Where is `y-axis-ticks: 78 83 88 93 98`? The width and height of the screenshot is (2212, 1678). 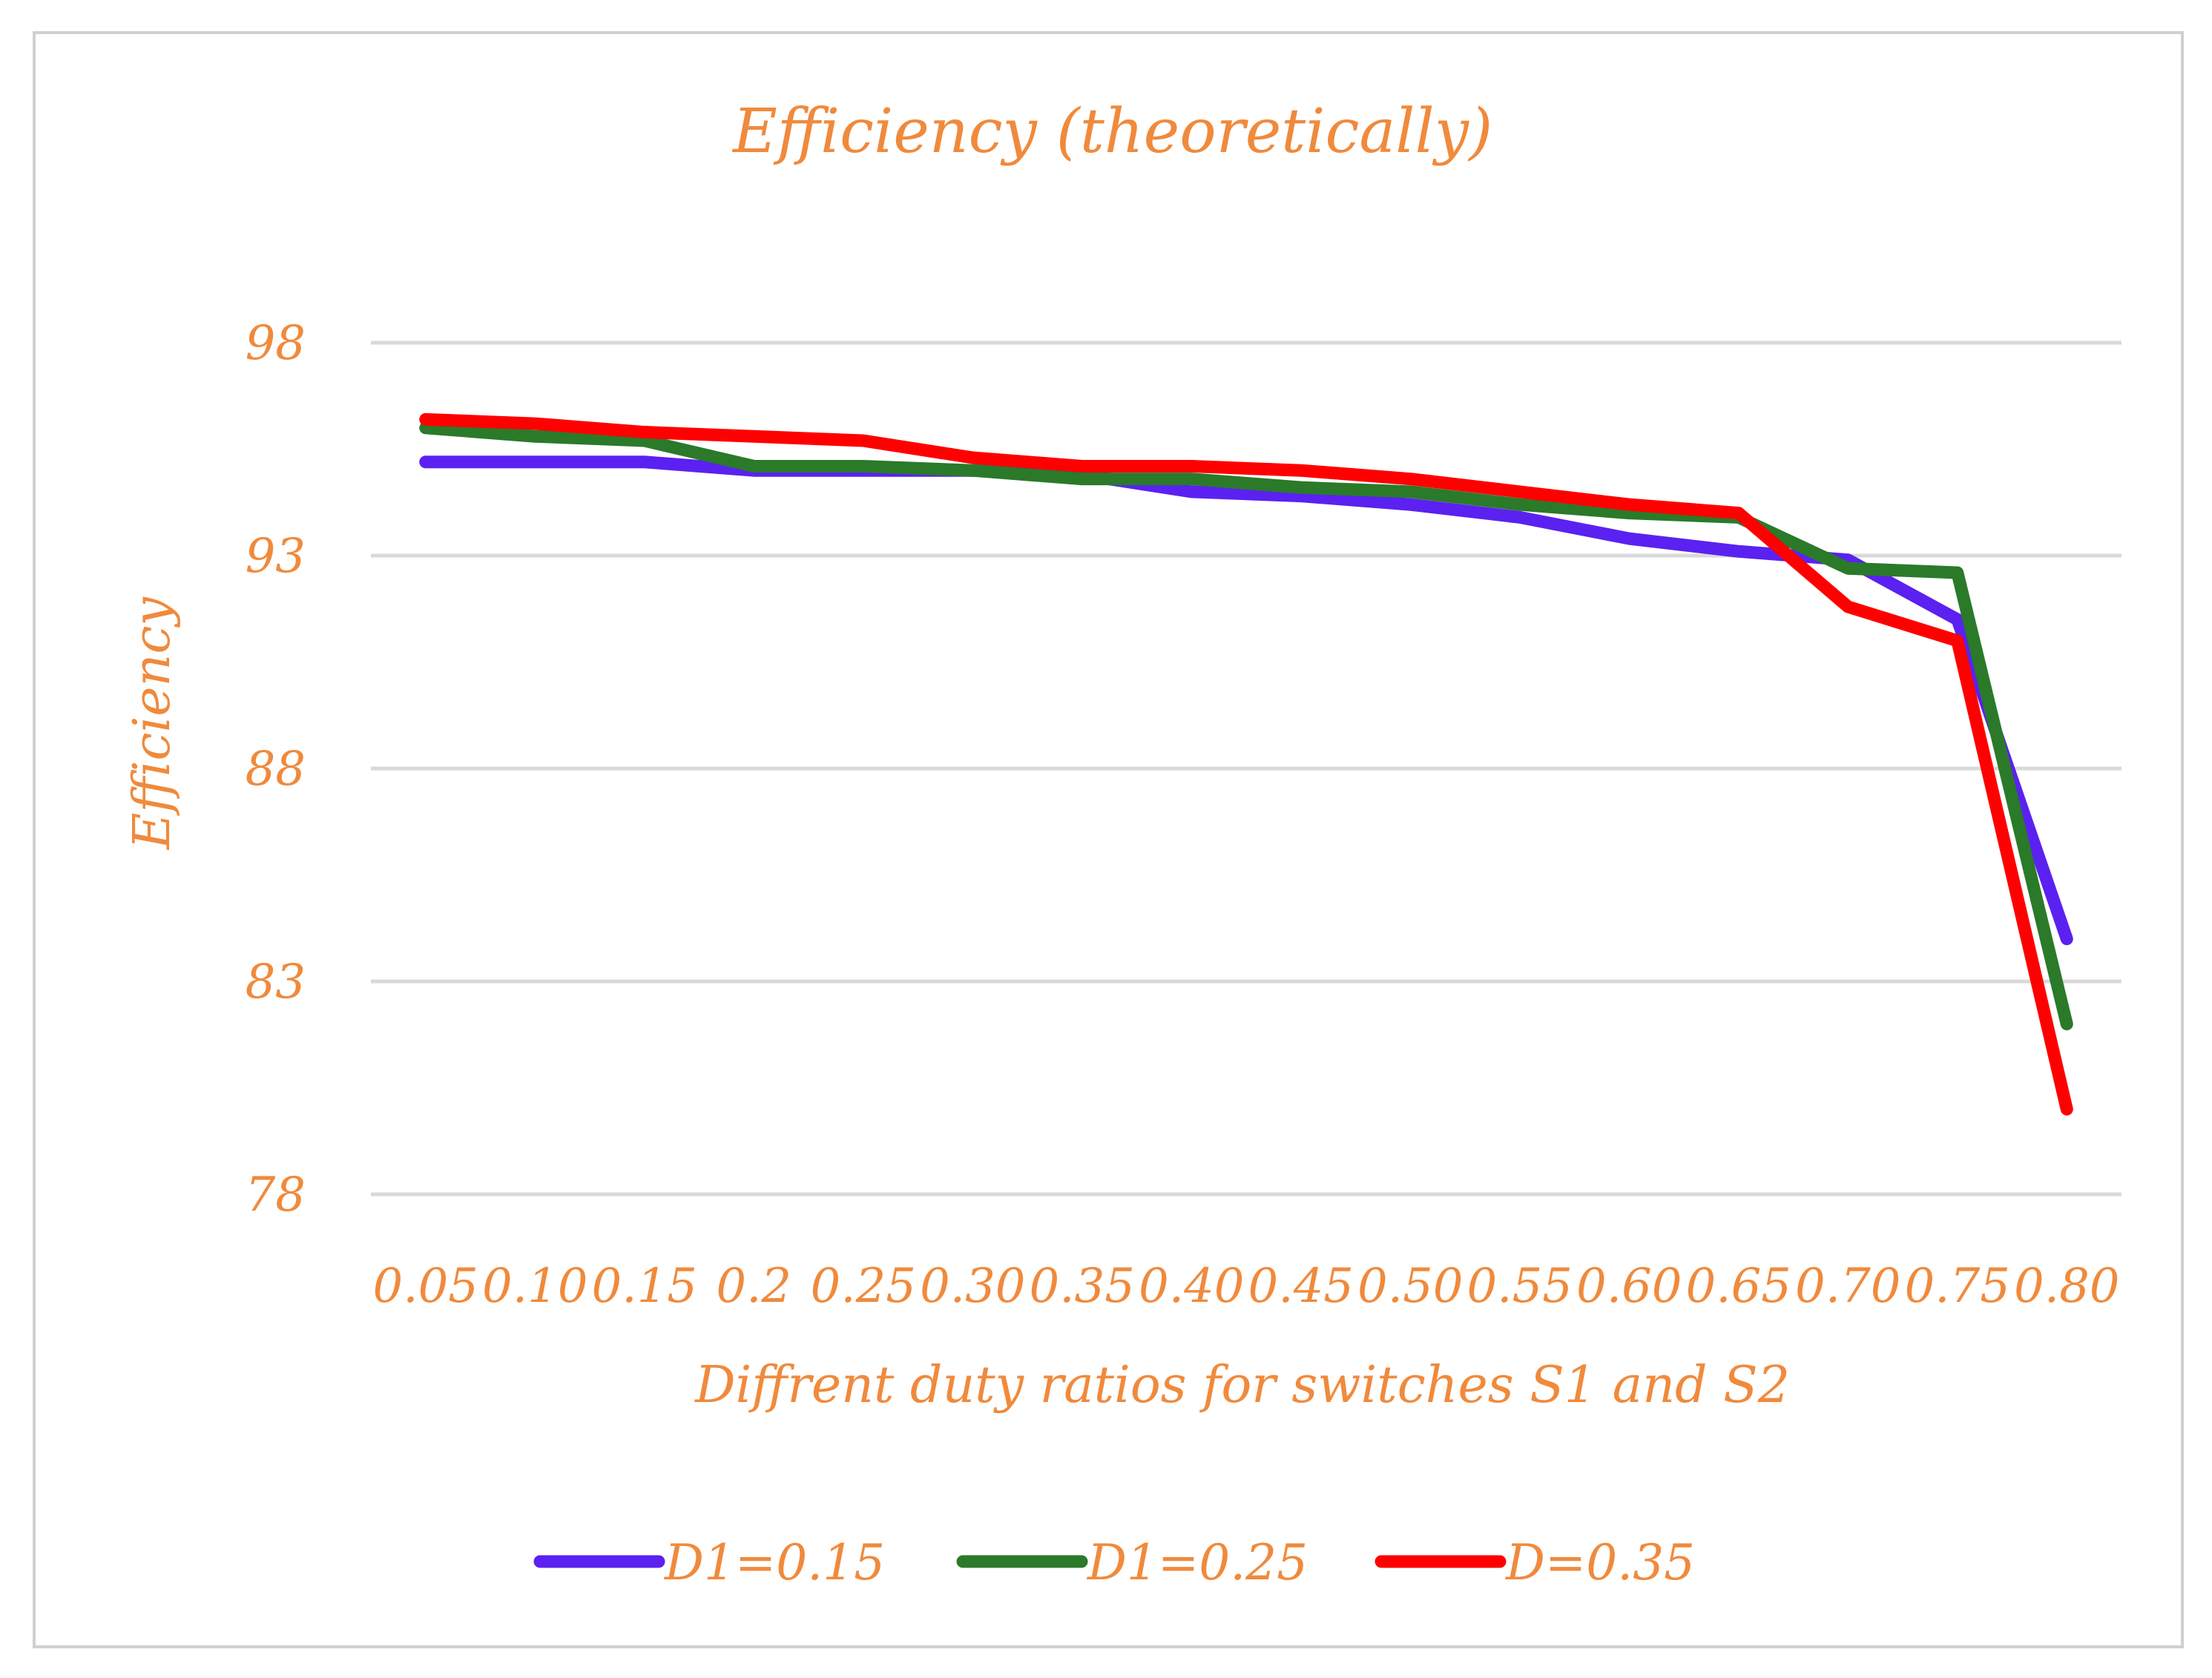
y-axis-ticks: 78 83 88 93 98 is located at coordinates (276, 769).